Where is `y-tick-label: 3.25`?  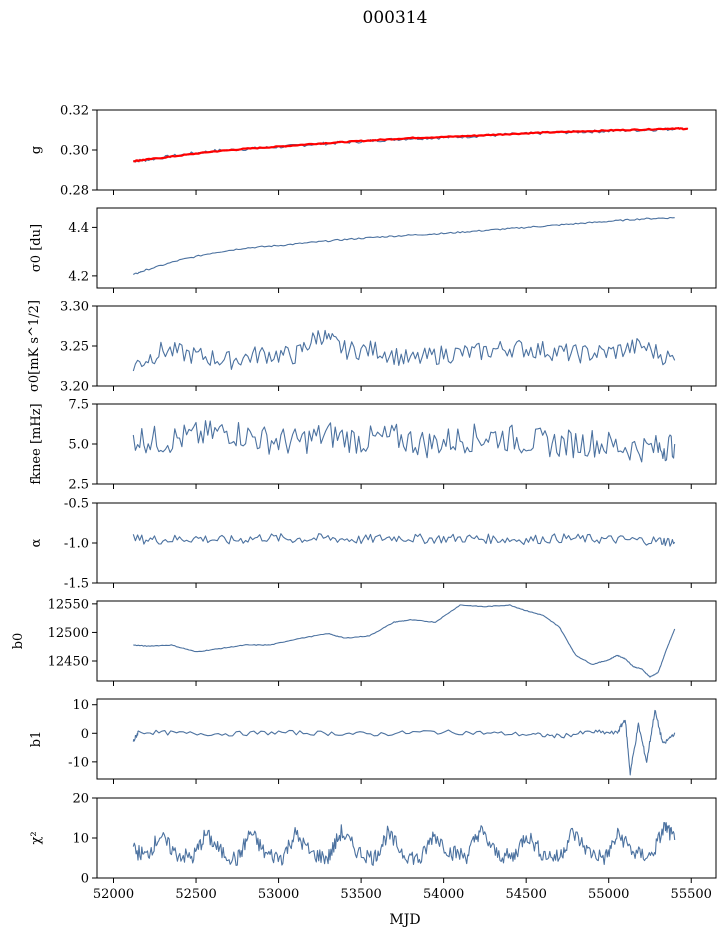
y-tick-label: 3.25 is located at coordinates (74, 347).